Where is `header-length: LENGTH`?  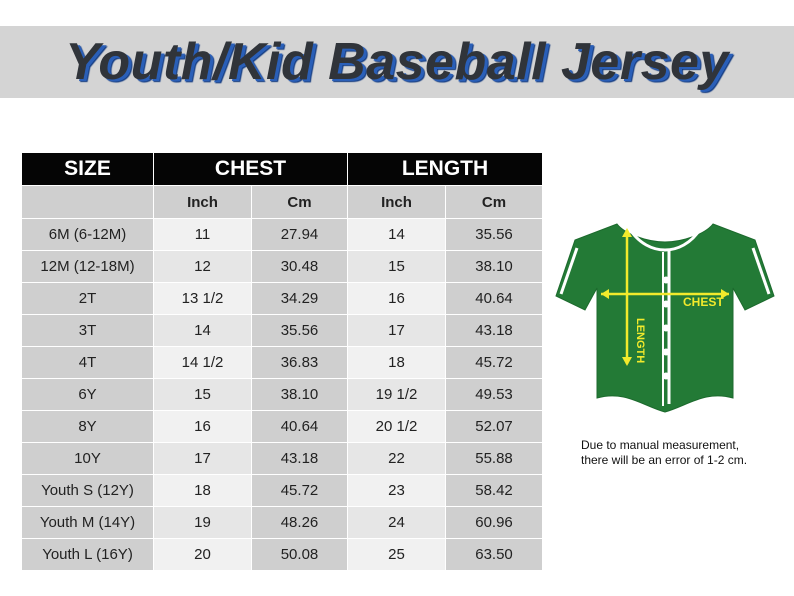 header-length: LENGTH is located at coordinates (445, 169).